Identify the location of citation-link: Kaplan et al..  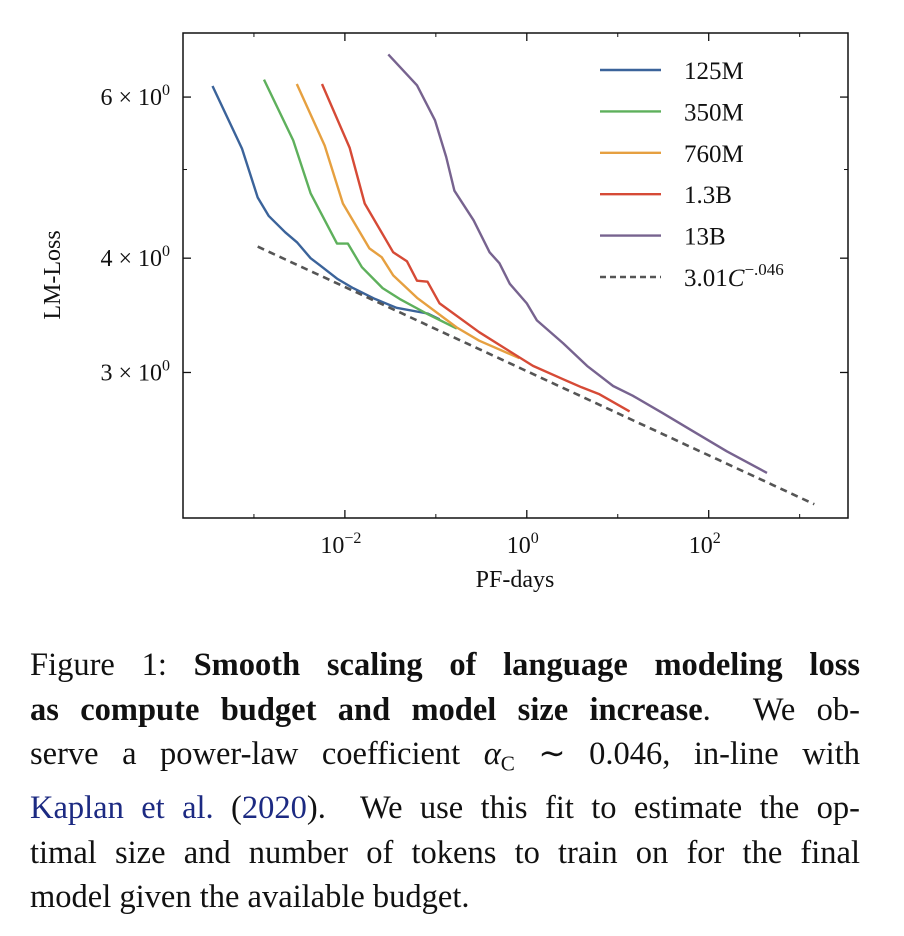
(122, 808).